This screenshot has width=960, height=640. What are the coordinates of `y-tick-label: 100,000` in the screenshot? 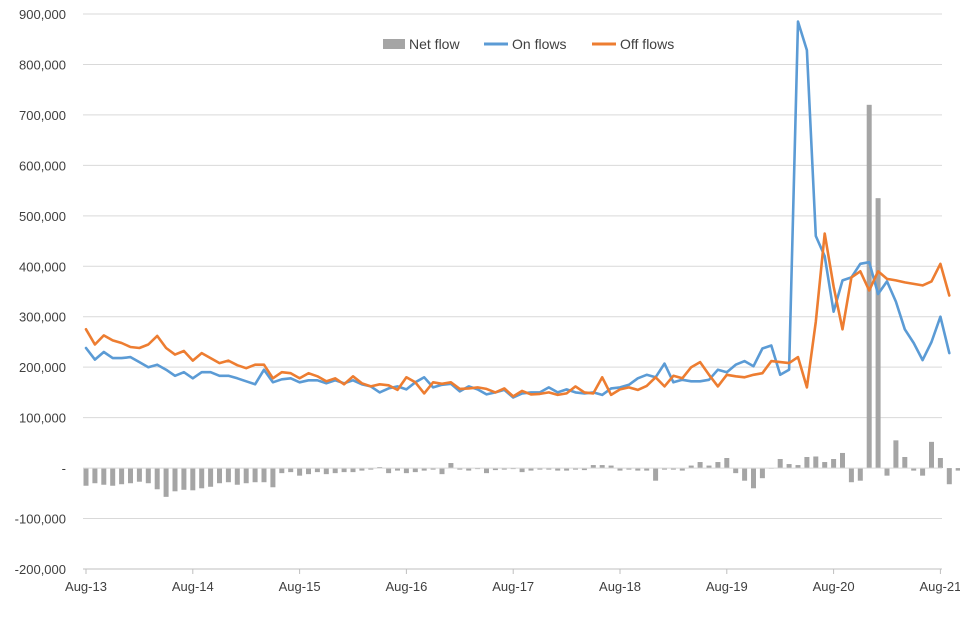 It's located at (42, 418).